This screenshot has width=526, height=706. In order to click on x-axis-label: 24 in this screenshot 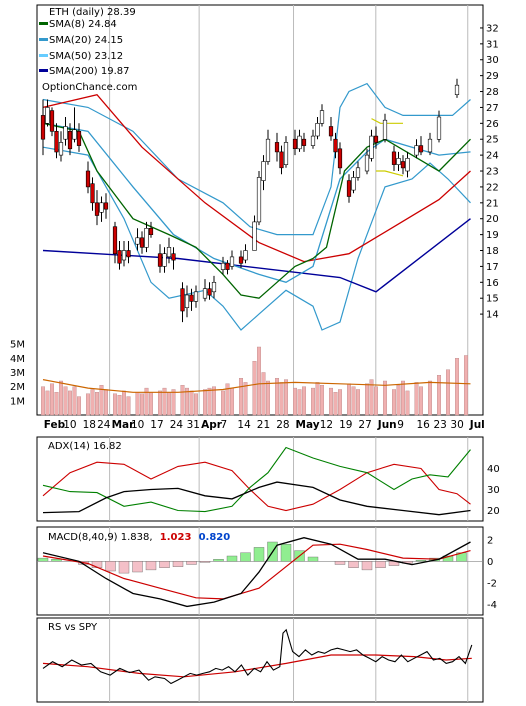, I will do `click(104, 425)`.